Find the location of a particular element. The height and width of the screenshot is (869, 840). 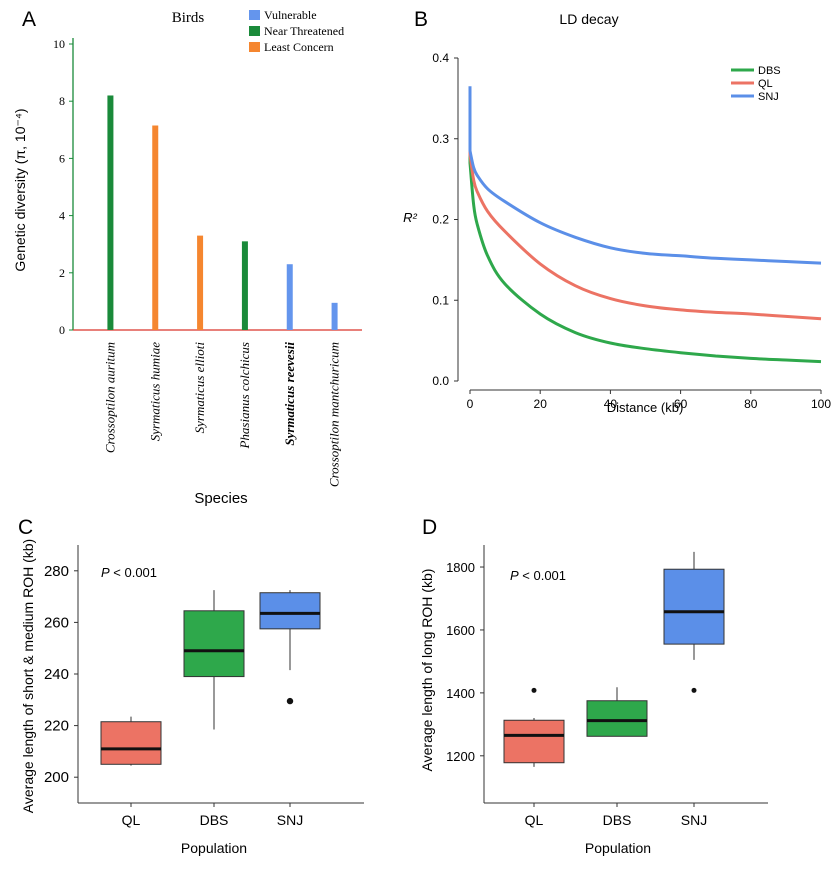

chart-b-legend-label: SNJ is located at coordinates (768, 97).